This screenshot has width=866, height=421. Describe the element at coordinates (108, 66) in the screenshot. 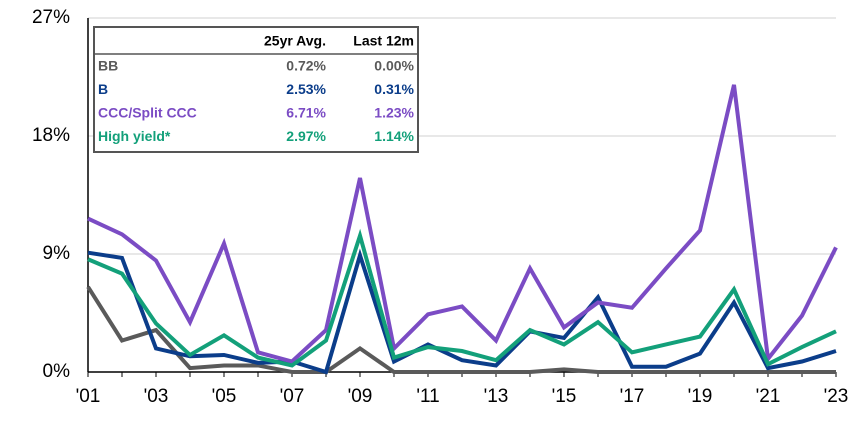

I see `legend-name: BB` at that location.